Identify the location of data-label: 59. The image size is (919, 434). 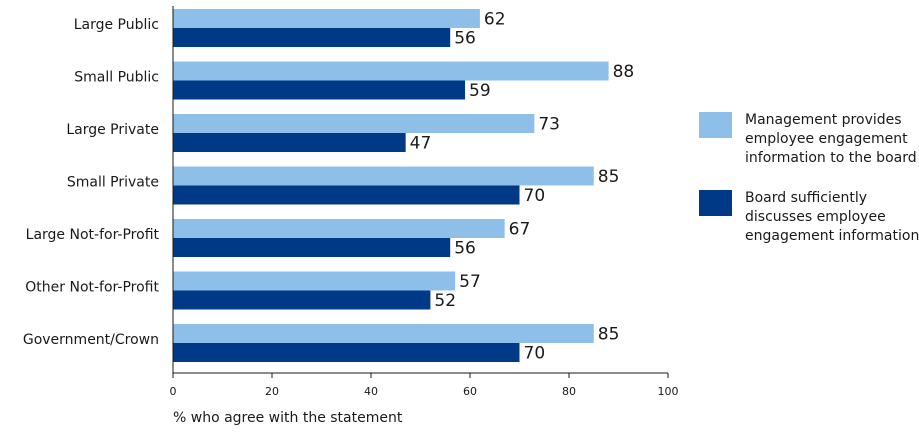
(480, 91).